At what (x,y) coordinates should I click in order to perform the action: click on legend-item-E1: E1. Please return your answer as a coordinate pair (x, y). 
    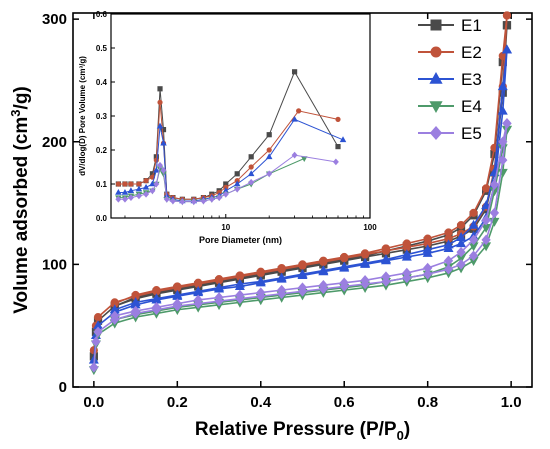
    Looking at the image, I should click on (450, 25).